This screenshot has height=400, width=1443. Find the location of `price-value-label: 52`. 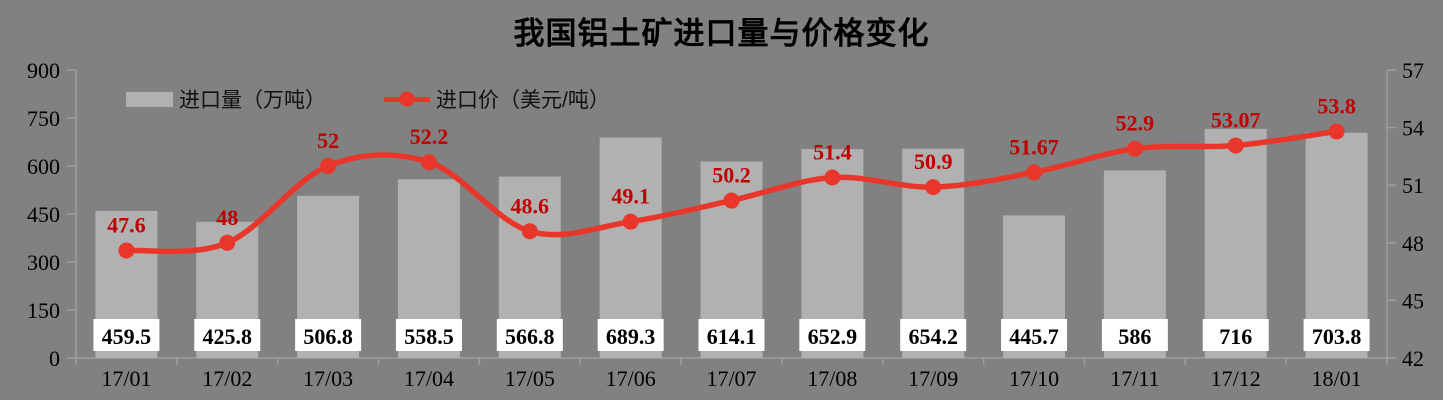

price-value-label: 52 is located at coordinates (328, 140).